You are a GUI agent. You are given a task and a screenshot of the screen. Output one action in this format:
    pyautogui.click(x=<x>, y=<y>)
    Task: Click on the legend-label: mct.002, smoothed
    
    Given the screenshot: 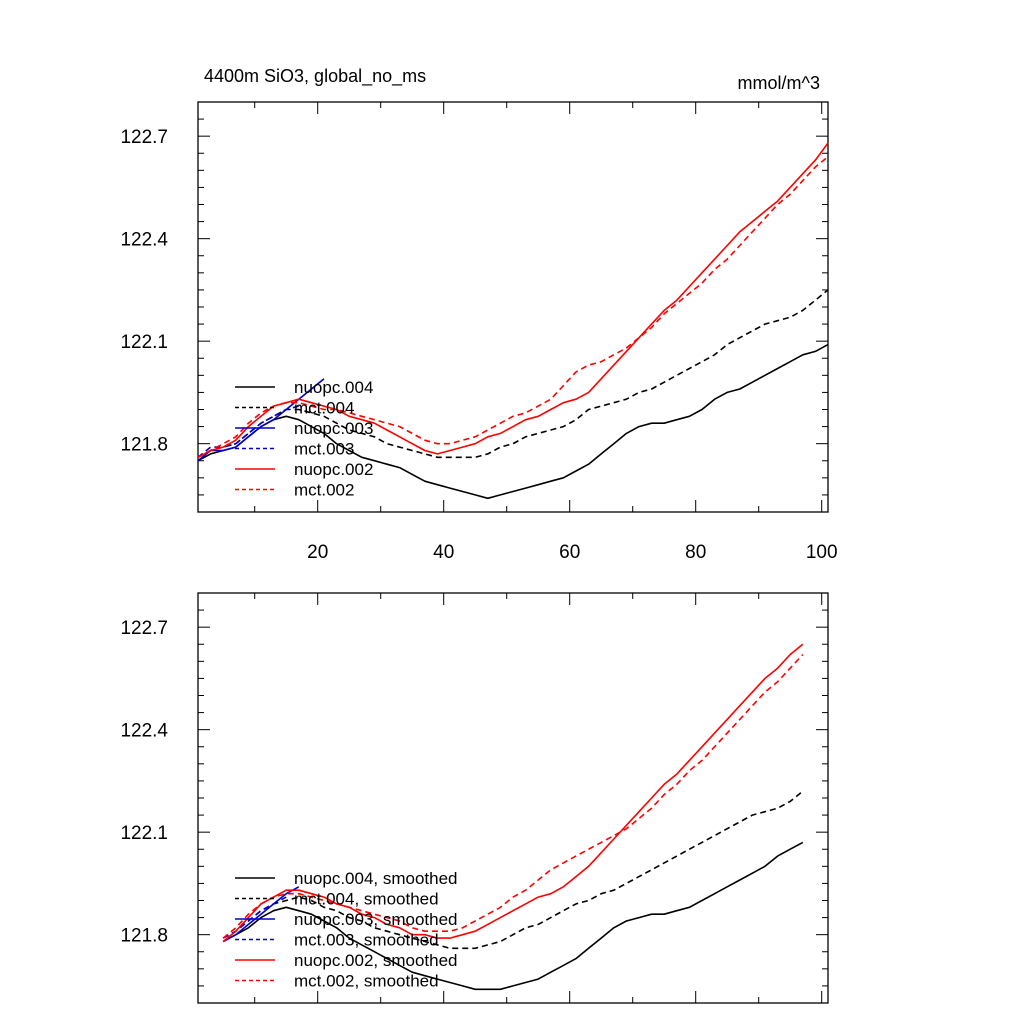 What is the action you would take?
    pyautogui.click(x=366, y=981)
    